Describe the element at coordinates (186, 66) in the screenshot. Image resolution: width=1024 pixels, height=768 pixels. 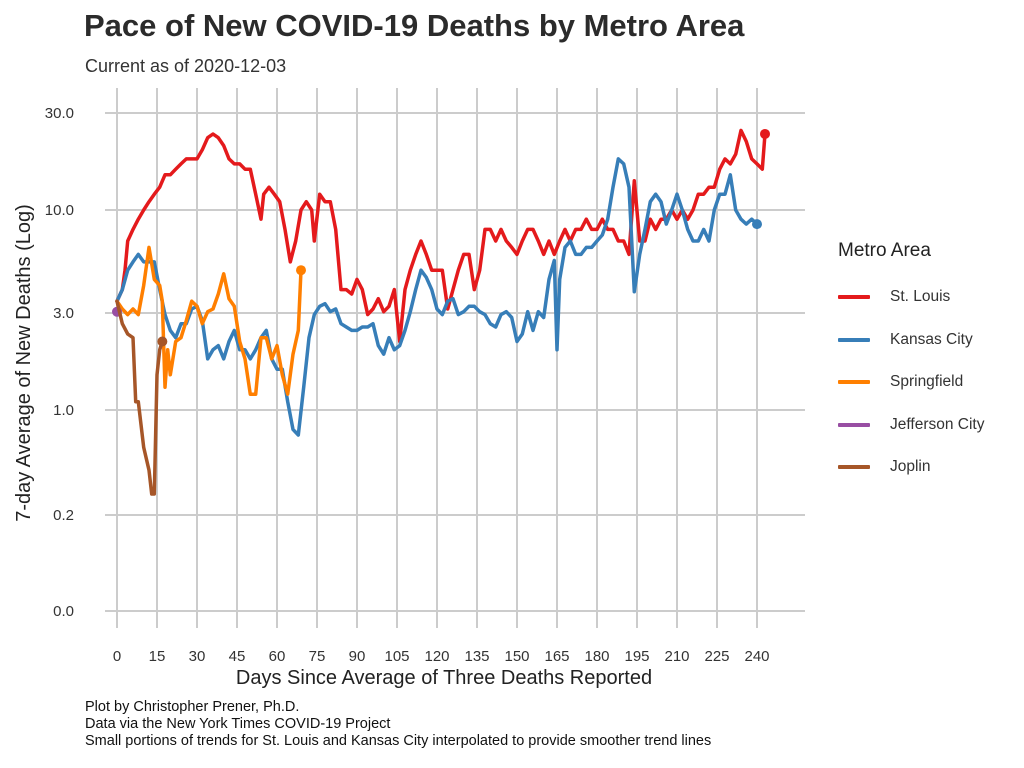
I see `chart-subtitle: Current as of 2020-12-03` at that location.